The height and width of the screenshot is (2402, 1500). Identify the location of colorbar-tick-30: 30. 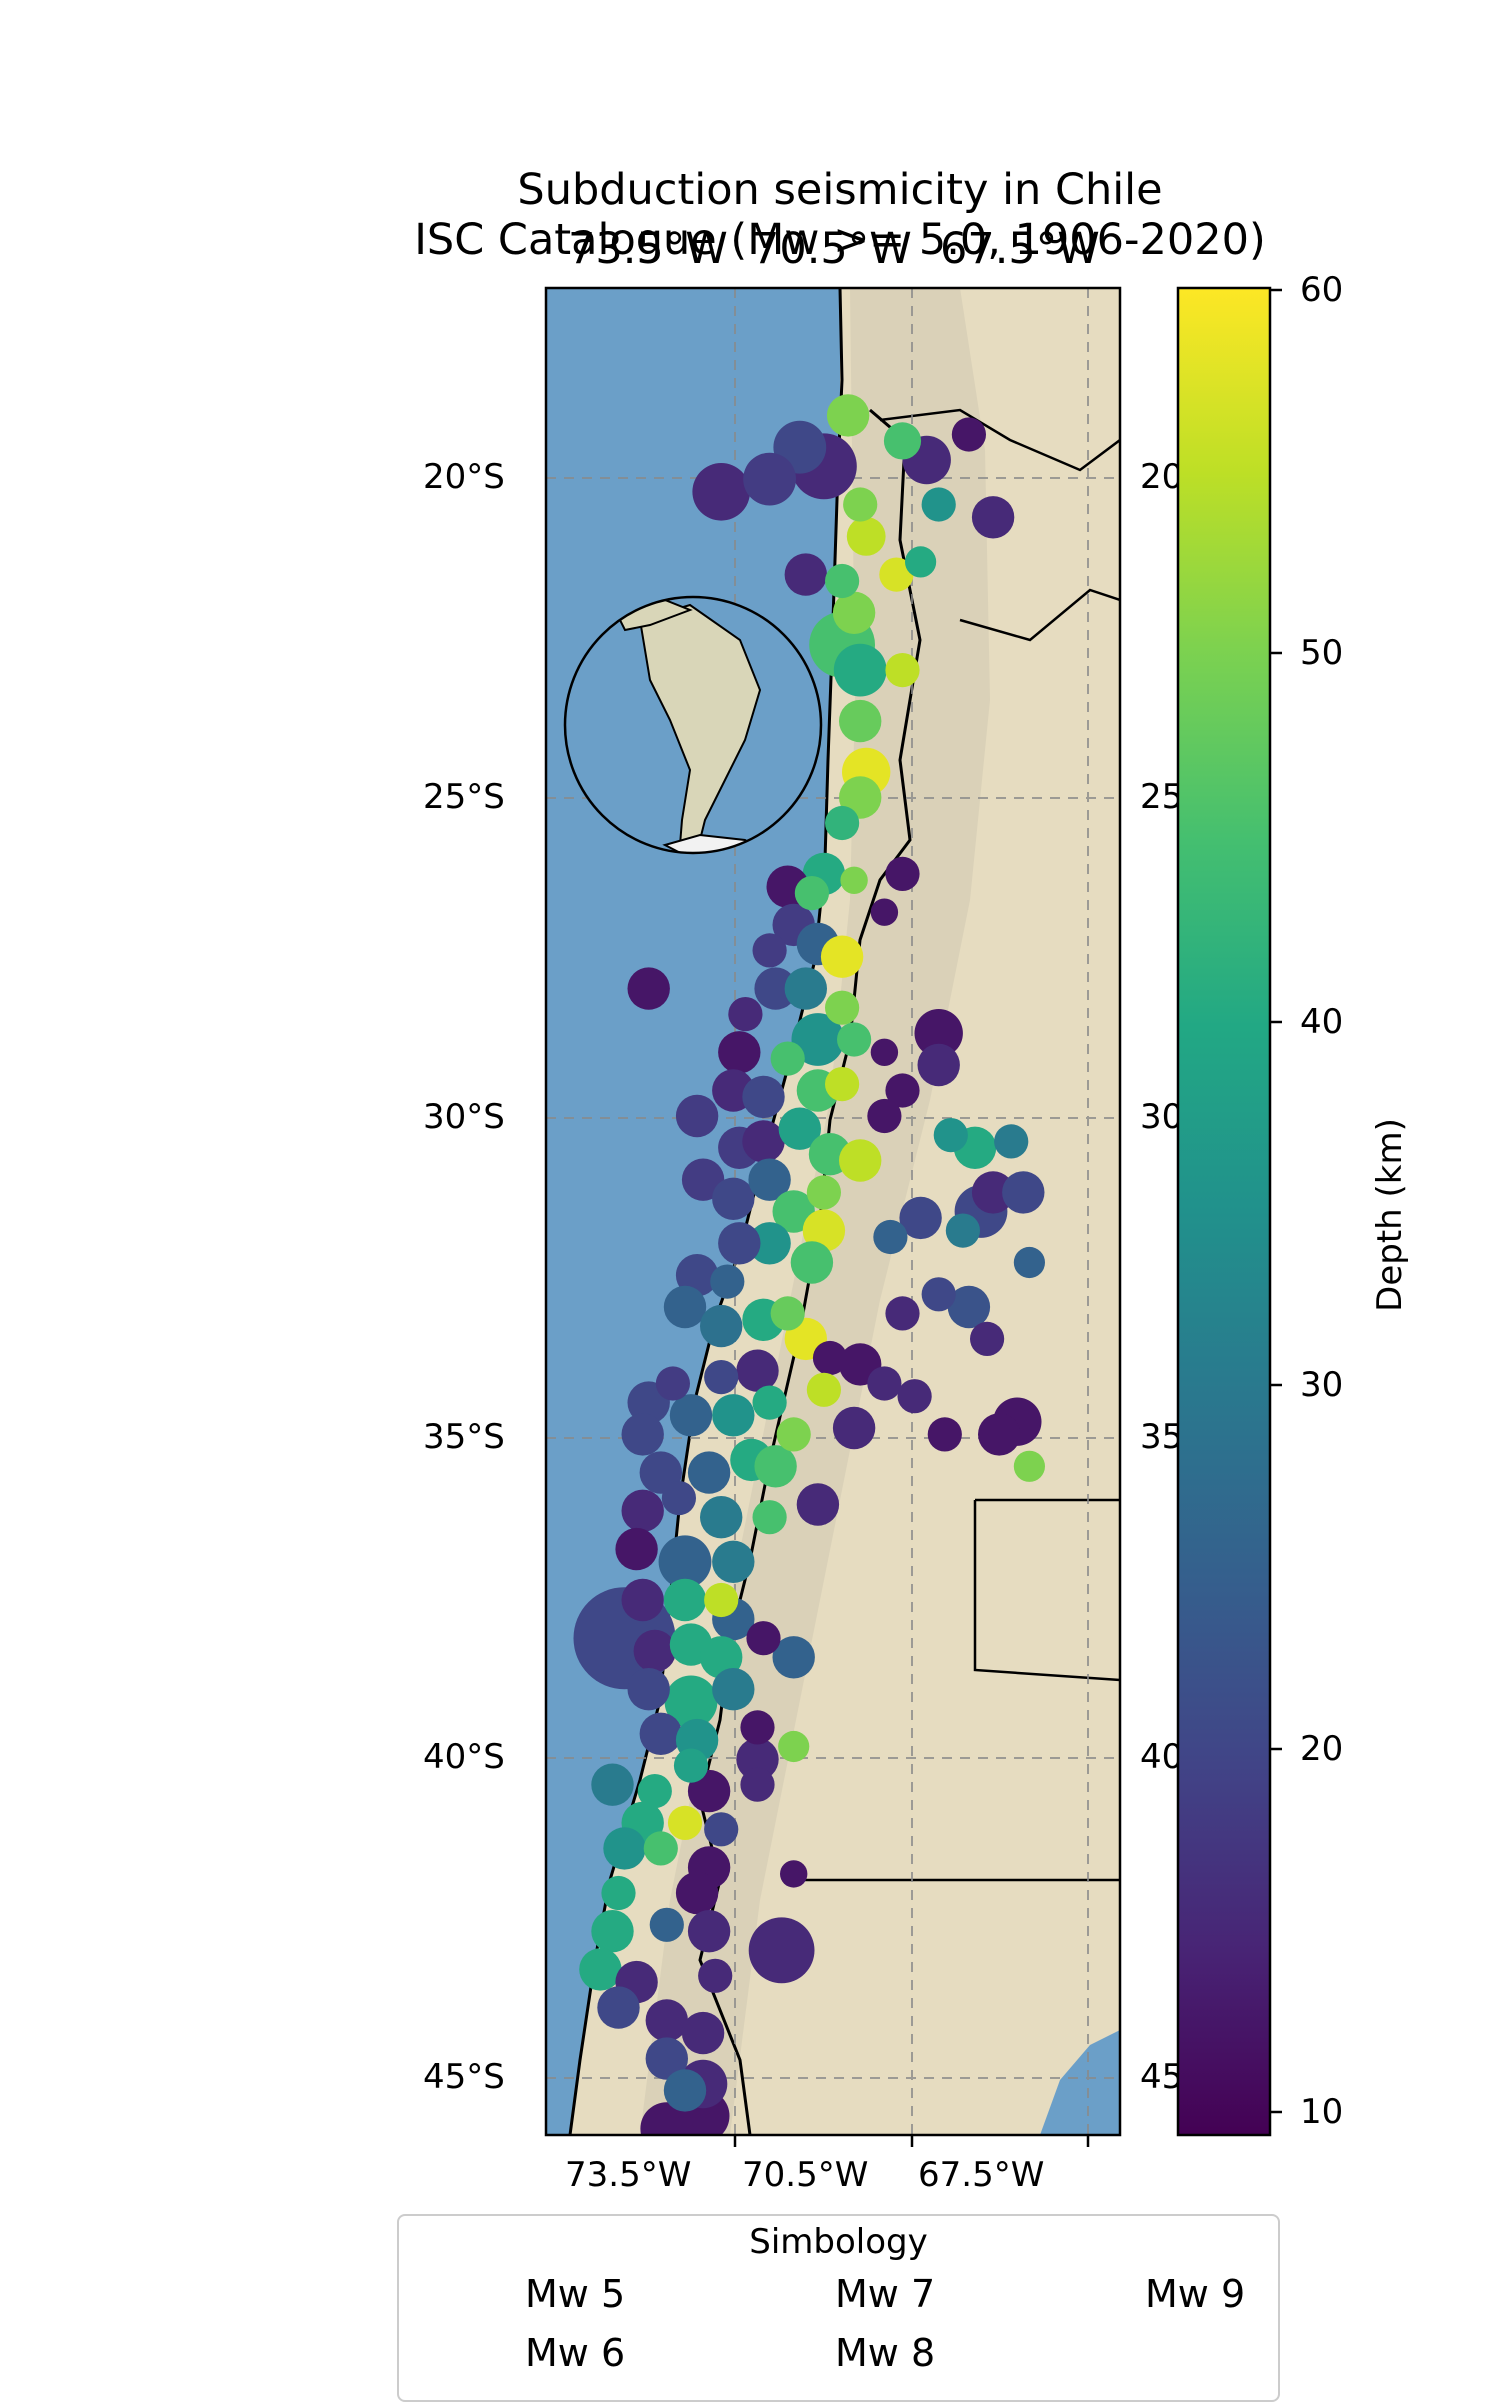
(1322, 1385).